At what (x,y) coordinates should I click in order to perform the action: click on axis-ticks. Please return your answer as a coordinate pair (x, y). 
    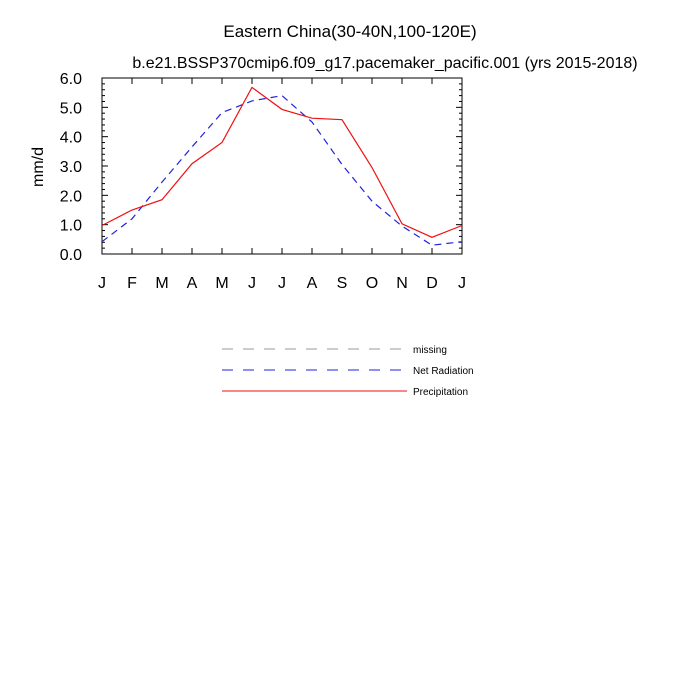
    Looking at the image, I should click on (282, 166).